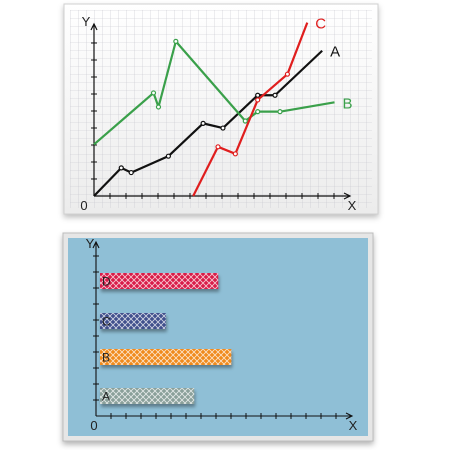  What do you see at coordinates (133, 321) in the screenshot?
I see `bar-c-pattern` at bounding box center [133, 321].